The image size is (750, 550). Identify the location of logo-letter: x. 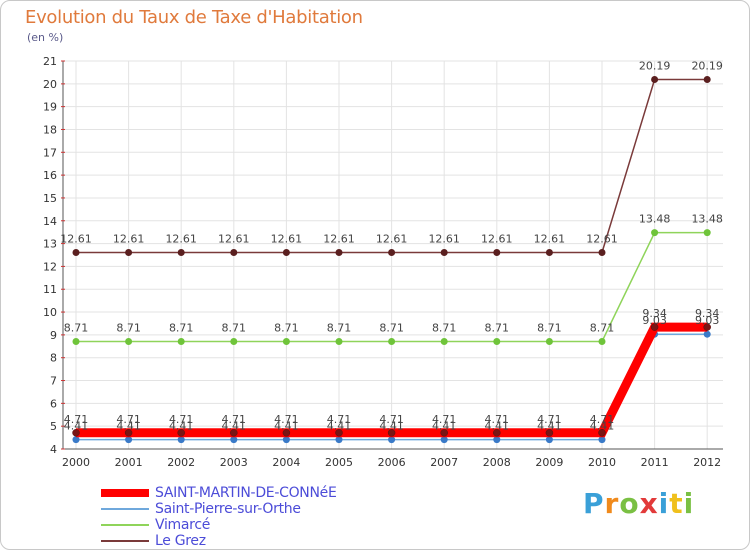
(649, 503).